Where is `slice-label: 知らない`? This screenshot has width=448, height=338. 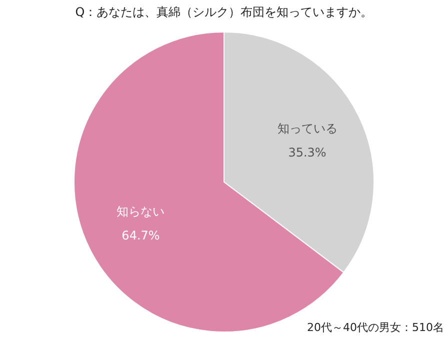
slice-label: 知らない is located at coordinates (140, 211).